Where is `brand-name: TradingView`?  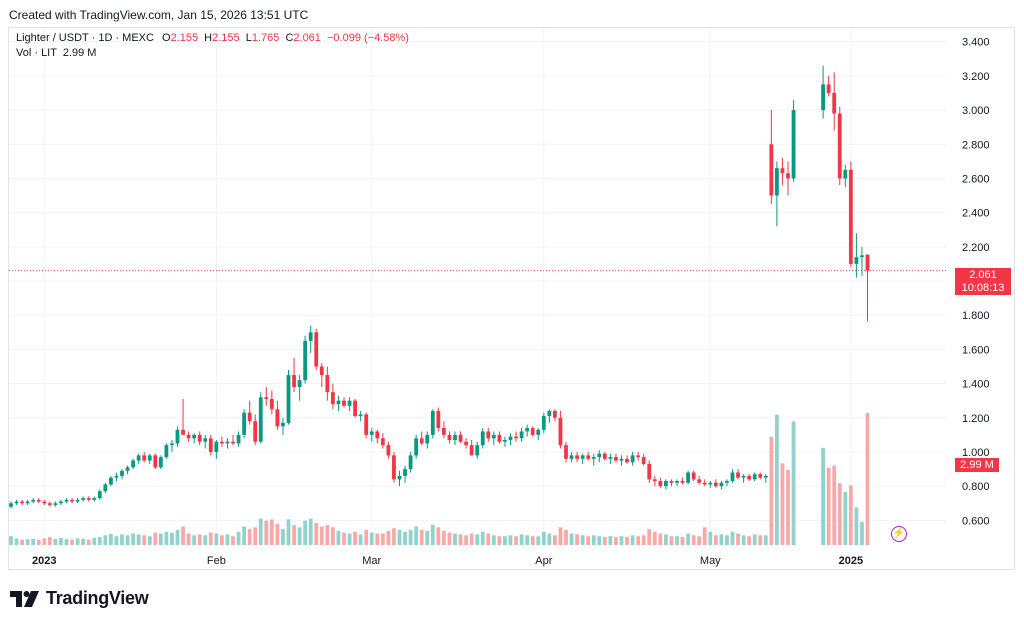 brand-name: TradingView is located at coordinates (97, 598).